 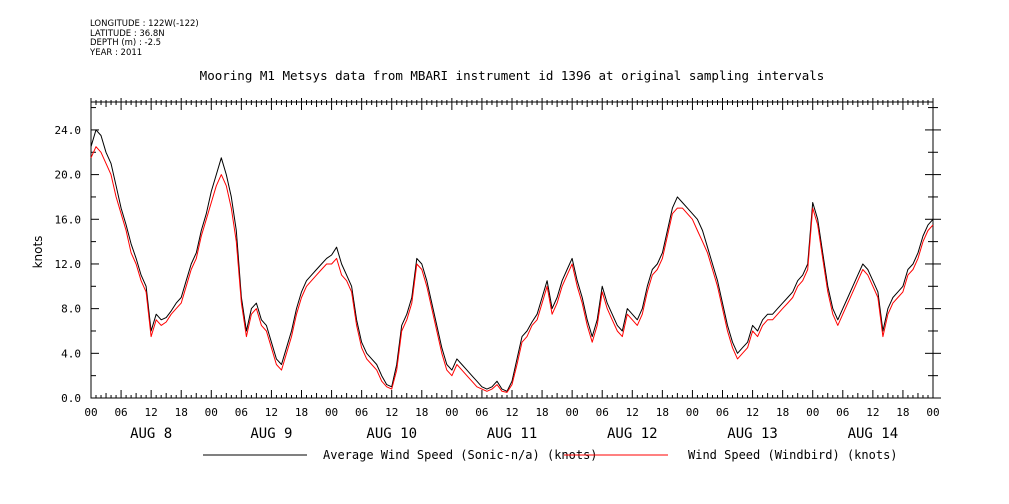 I want to click on y-tick-label: 20.0, so click(x=68, y=175).